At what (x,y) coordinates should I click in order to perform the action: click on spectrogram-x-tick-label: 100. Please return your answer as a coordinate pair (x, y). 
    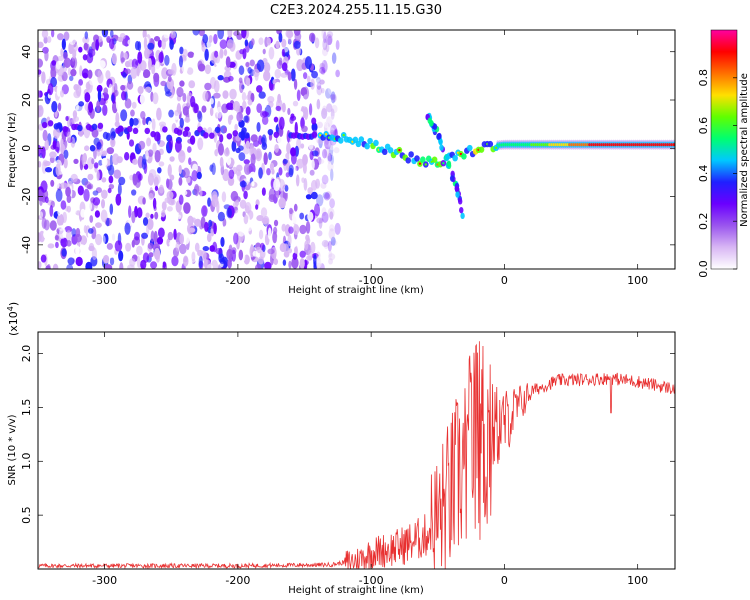
    Looking at the image, I should click on (637, 280).